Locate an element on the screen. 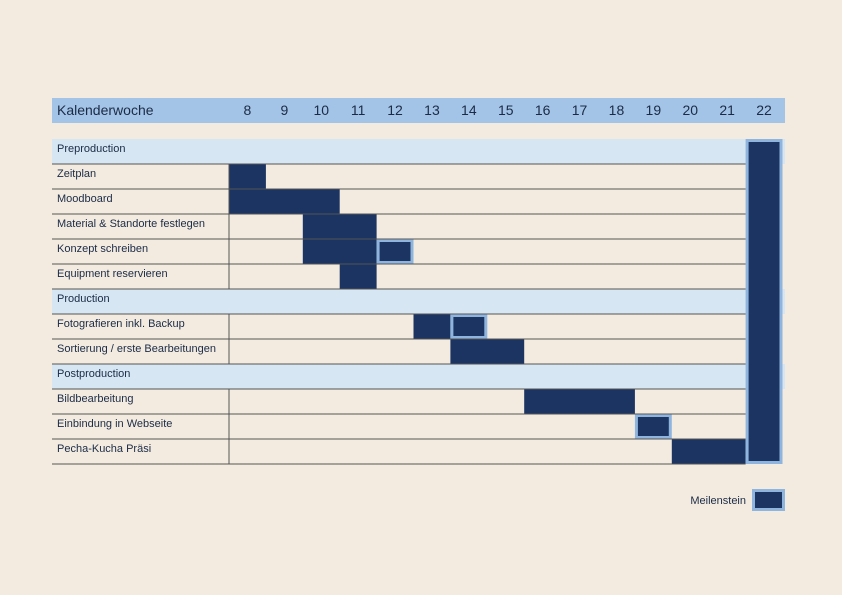 The height and width of the screenshot is (595, 842). header-title: Kalenderwoche is located at coordinates (105, 110).